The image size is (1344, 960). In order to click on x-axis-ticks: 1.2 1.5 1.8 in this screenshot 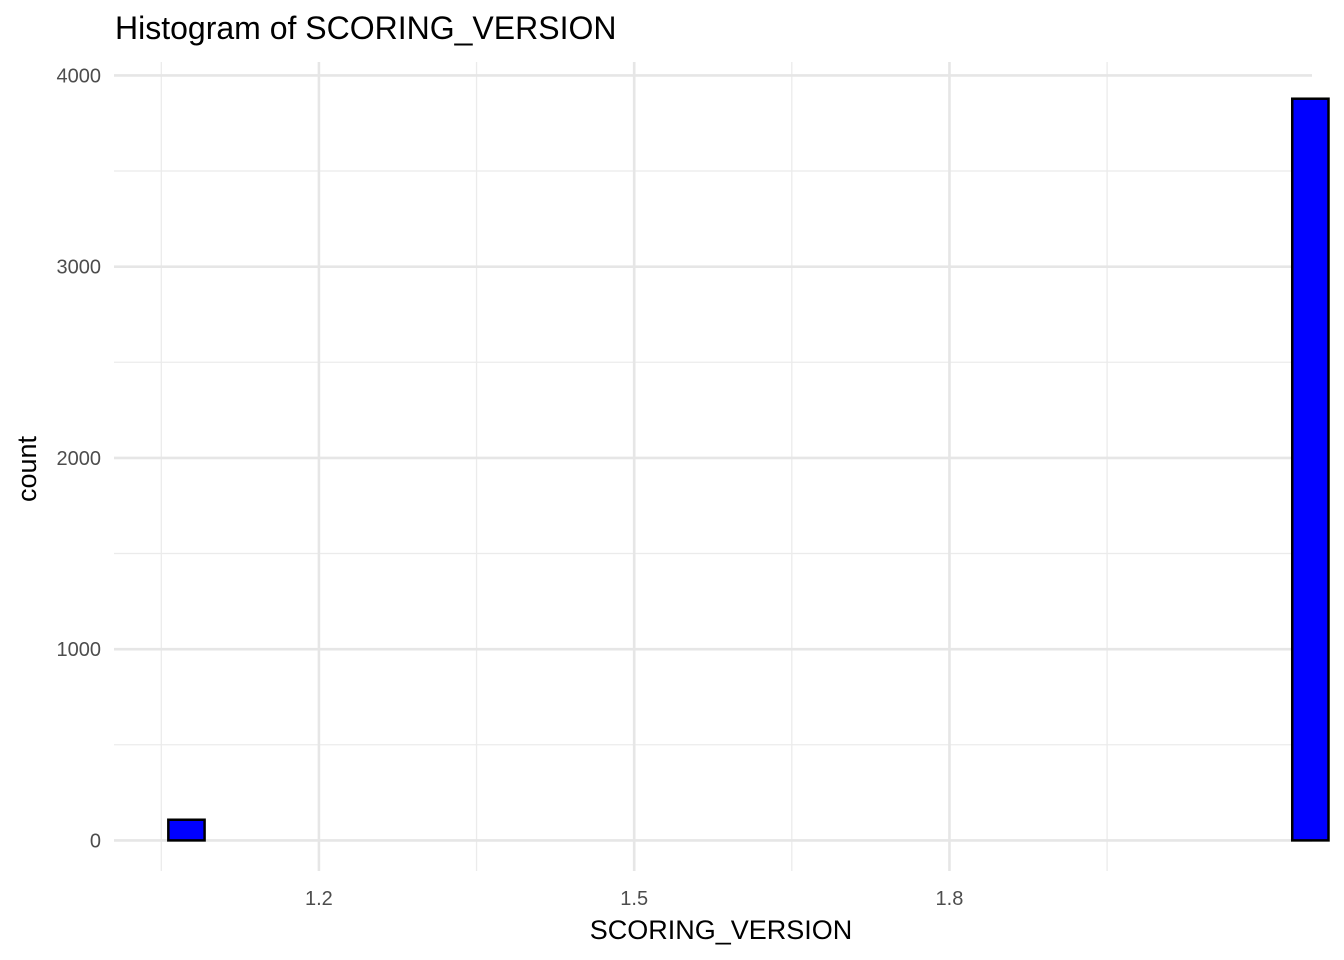, I will do `click(634, 899)`.